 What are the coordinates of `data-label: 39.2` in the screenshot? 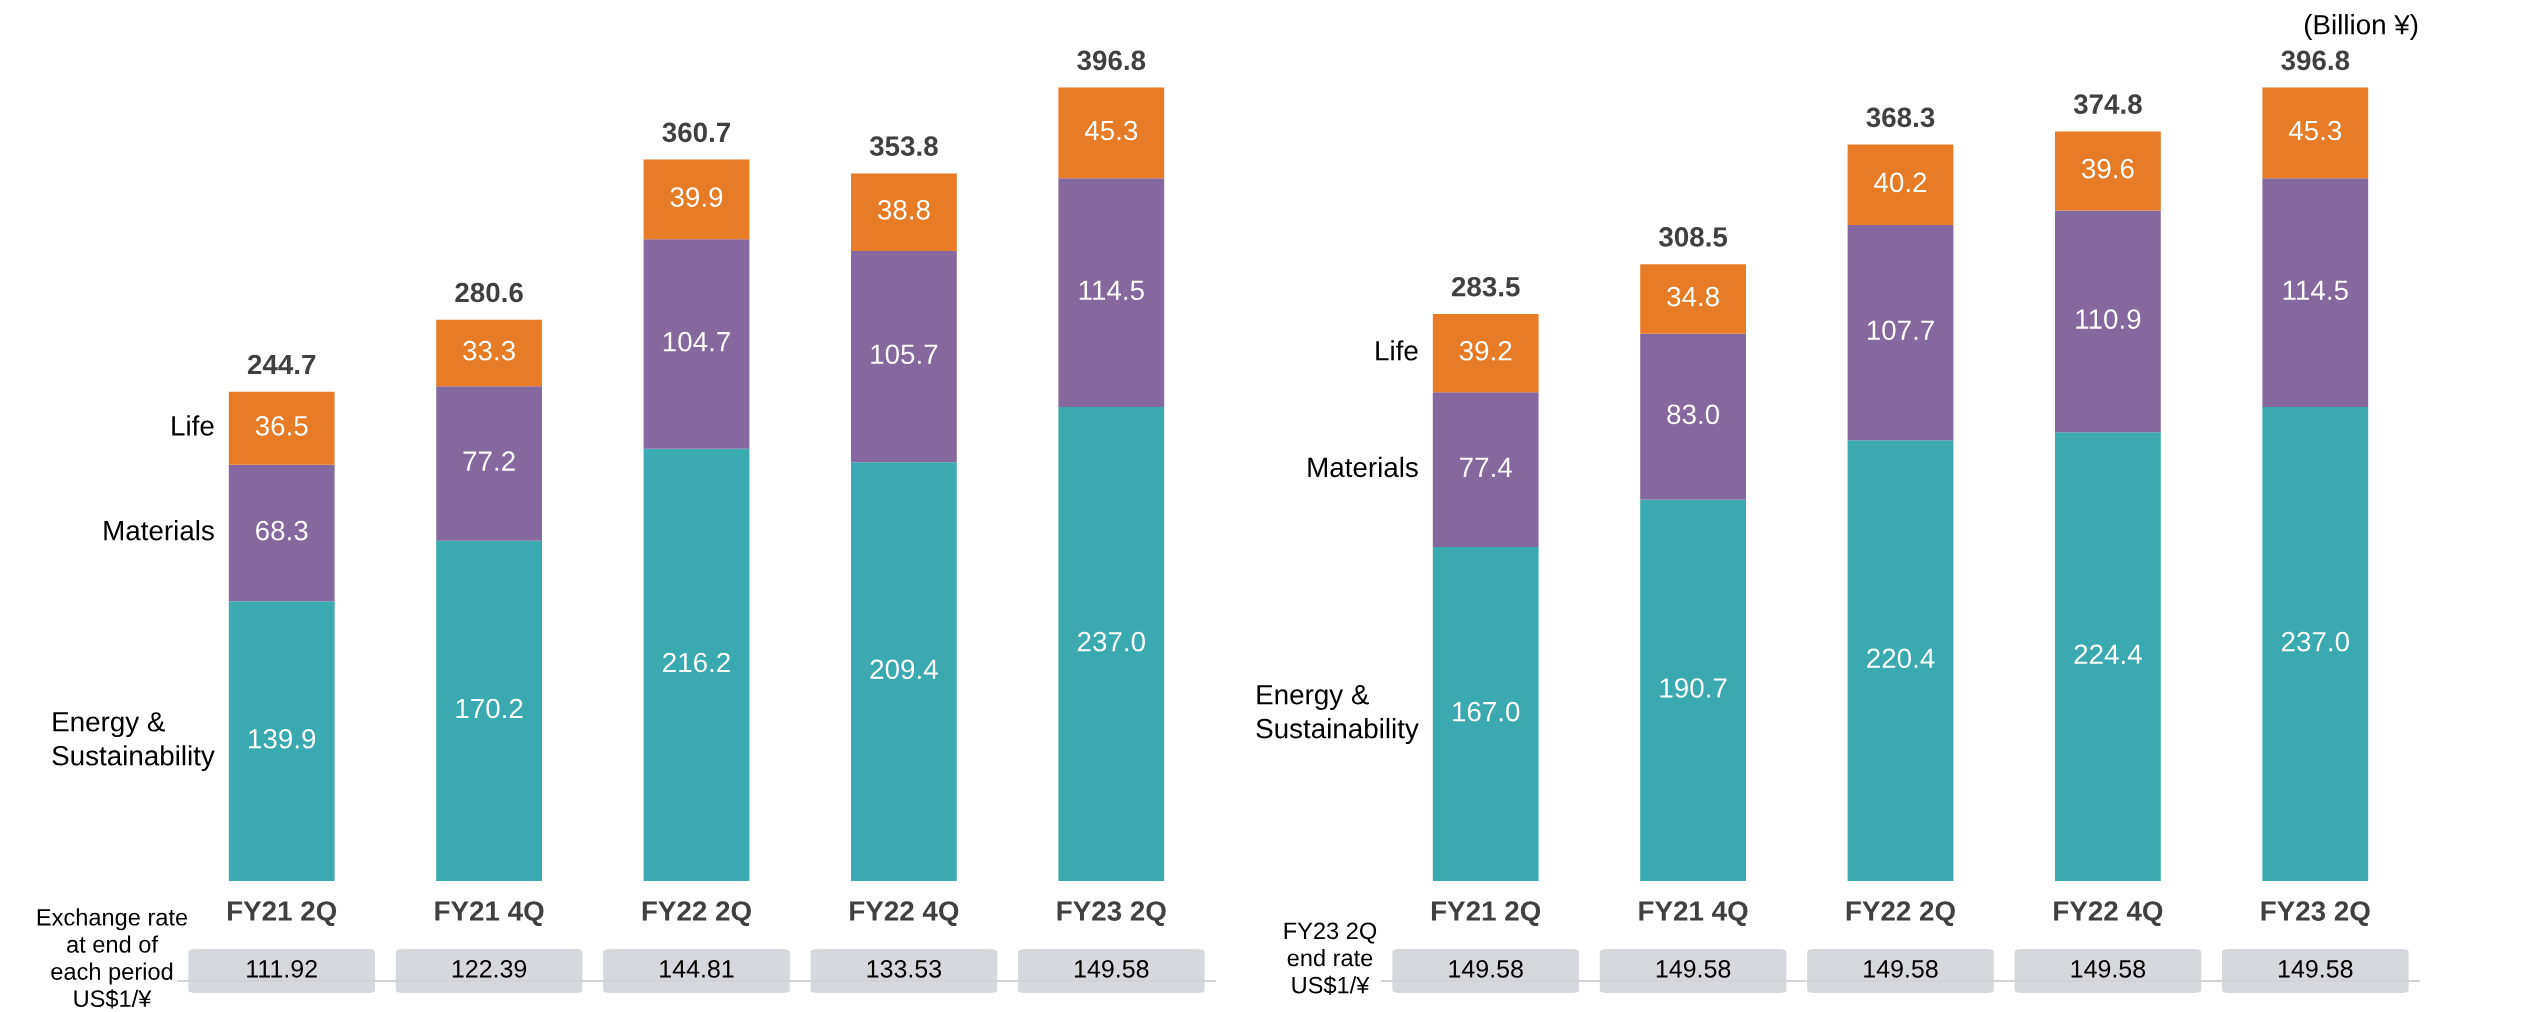 It's located at (1485, 350).